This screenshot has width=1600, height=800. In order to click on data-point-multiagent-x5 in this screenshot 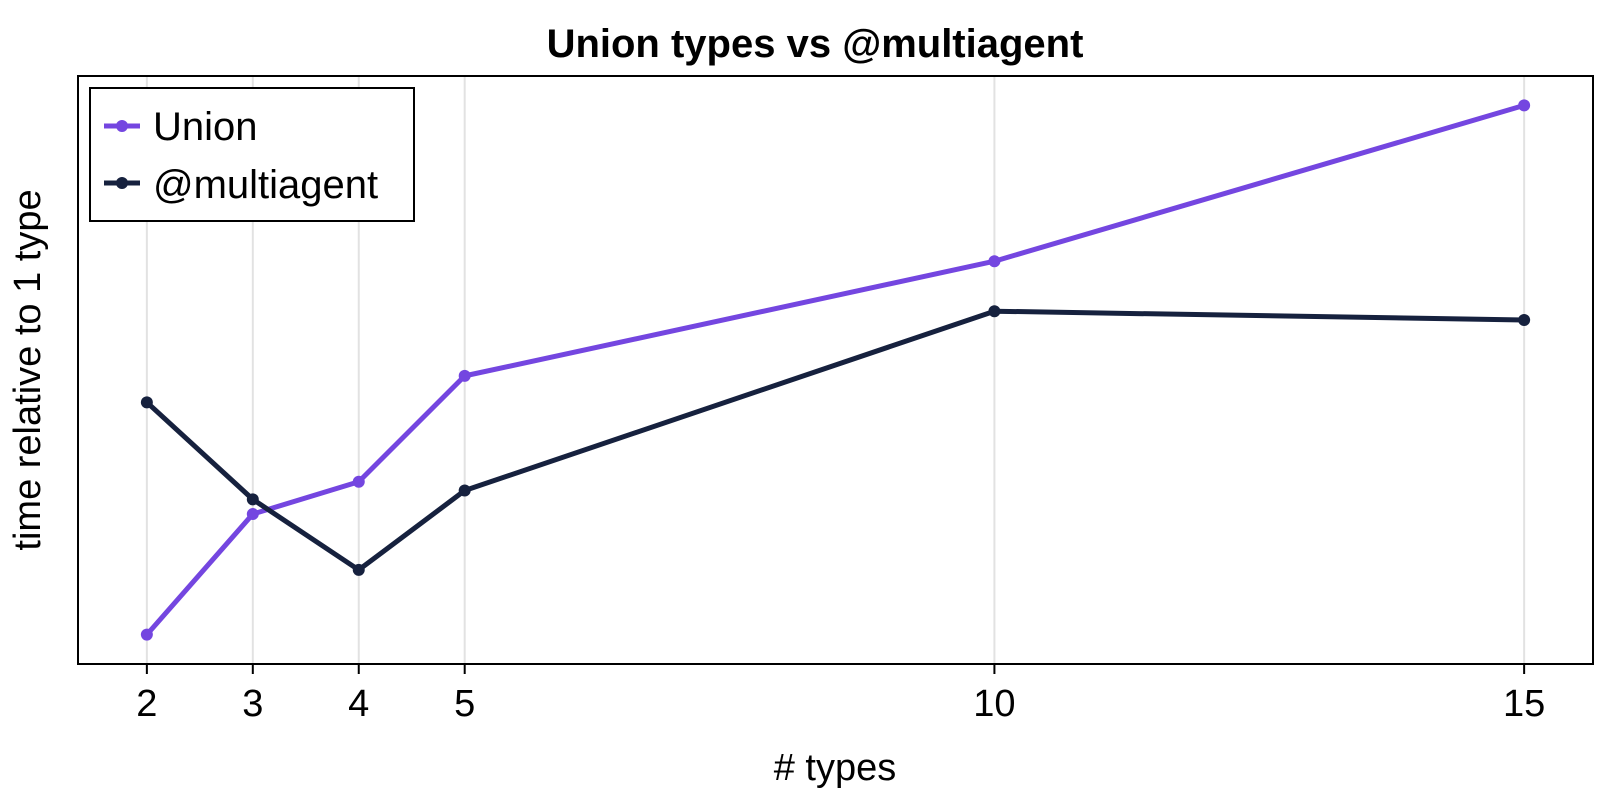, I will do `click(464, 490)`.